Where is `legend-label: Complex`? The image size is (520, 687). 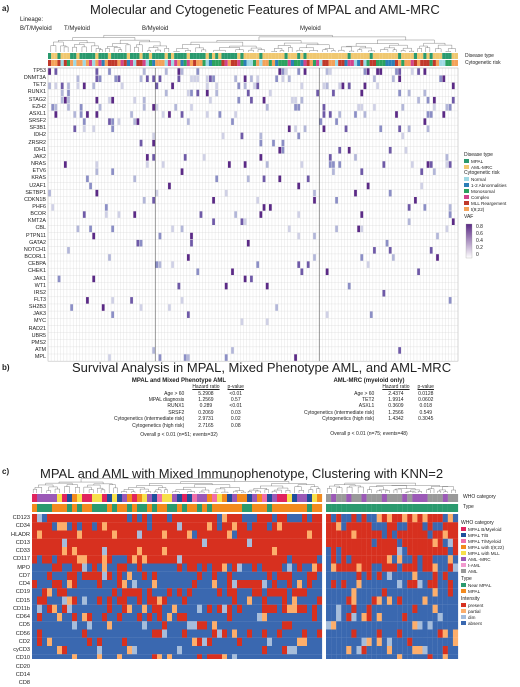 legend-label: Complex is located at coordinates (480, 197).